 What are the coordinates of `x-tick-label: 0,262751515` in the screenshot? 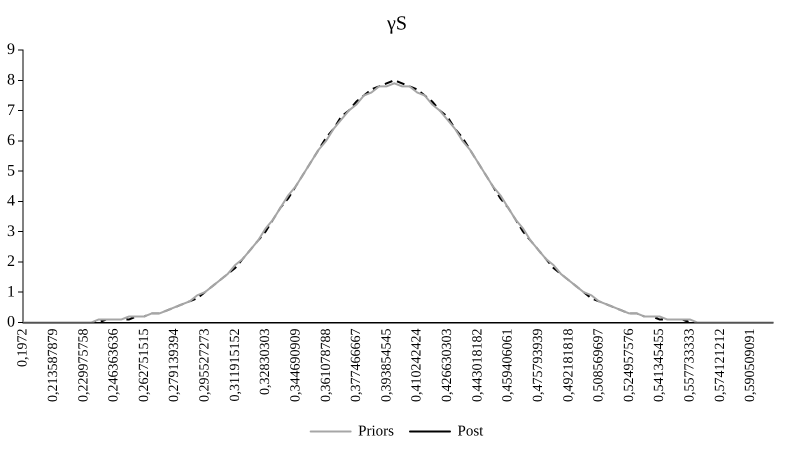 It's located at (144, 365).